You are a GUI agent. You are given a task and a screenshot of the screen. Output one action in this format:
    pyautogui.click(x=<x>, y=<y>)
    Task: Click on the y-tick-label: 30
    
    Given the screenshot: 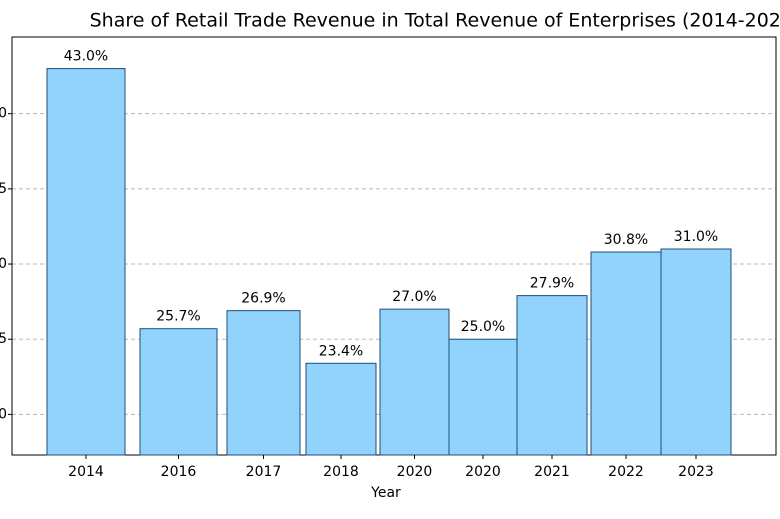 What is the action you would take?
    pyautogui.click(x=3, y=264)
    